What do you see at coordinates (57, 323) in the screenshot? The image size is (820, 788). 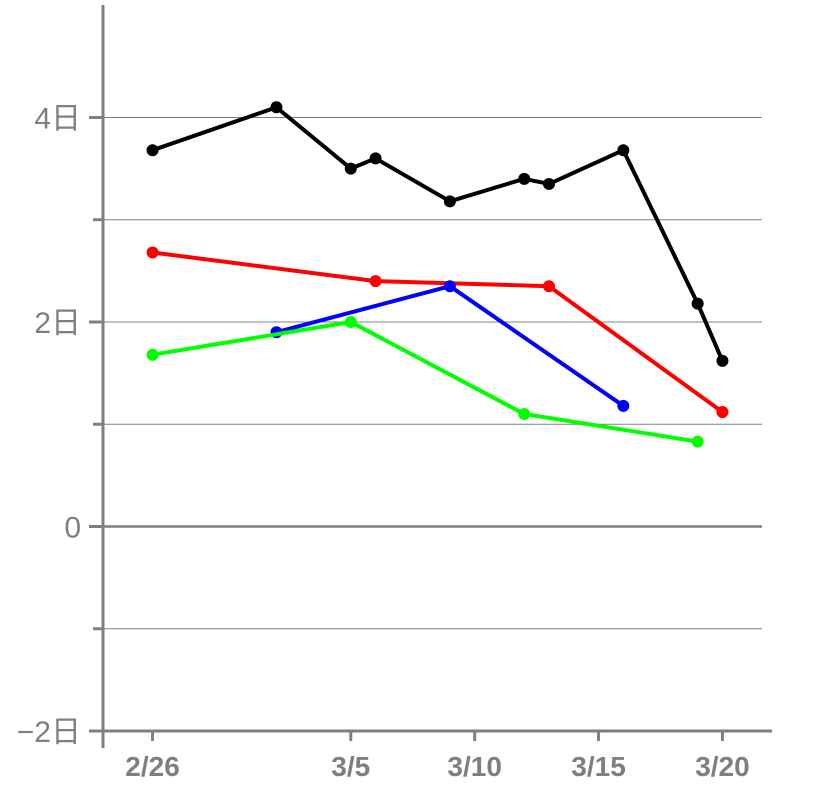 I see `y-tick-label: 2日` at bounding box center [57, 323].